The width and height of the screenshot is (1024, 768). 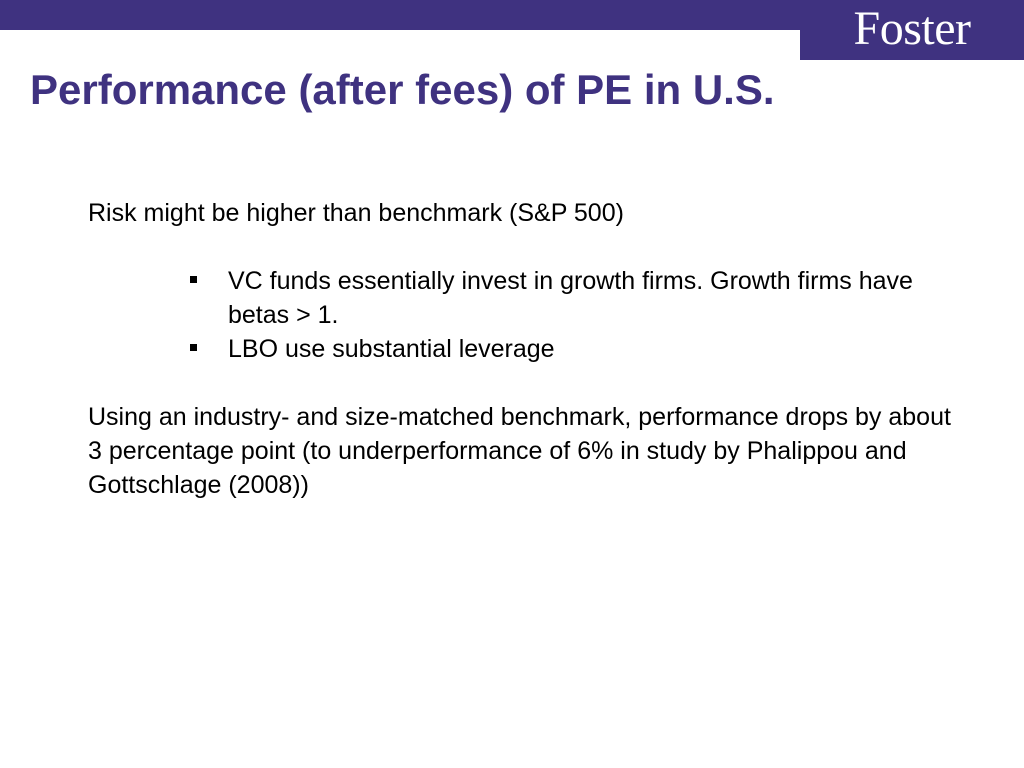 What do you see at coordinates (579, 349) in the screenshot?
I see `bullet-item: LBO use substantial leverage` at bounding box center [579, 349].